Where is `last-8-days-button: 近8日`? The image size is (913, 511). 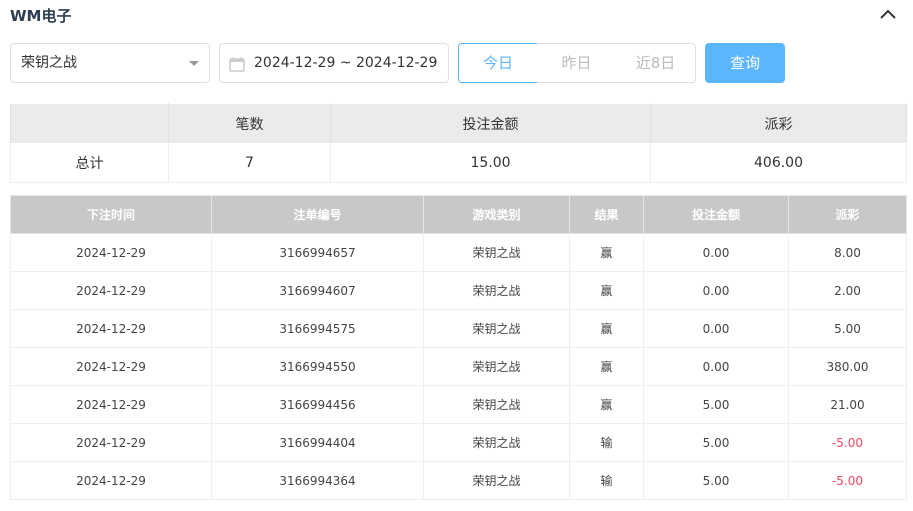 last-8-days-button: 近8日 is located at coordinates (656, 63).